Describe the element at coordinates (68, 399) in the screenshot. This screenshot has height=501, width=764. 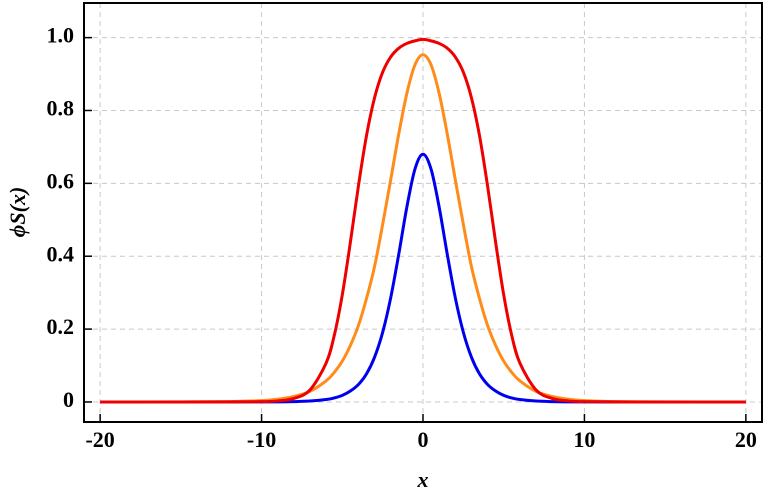
I see `y-tick-label: 0` at that location.